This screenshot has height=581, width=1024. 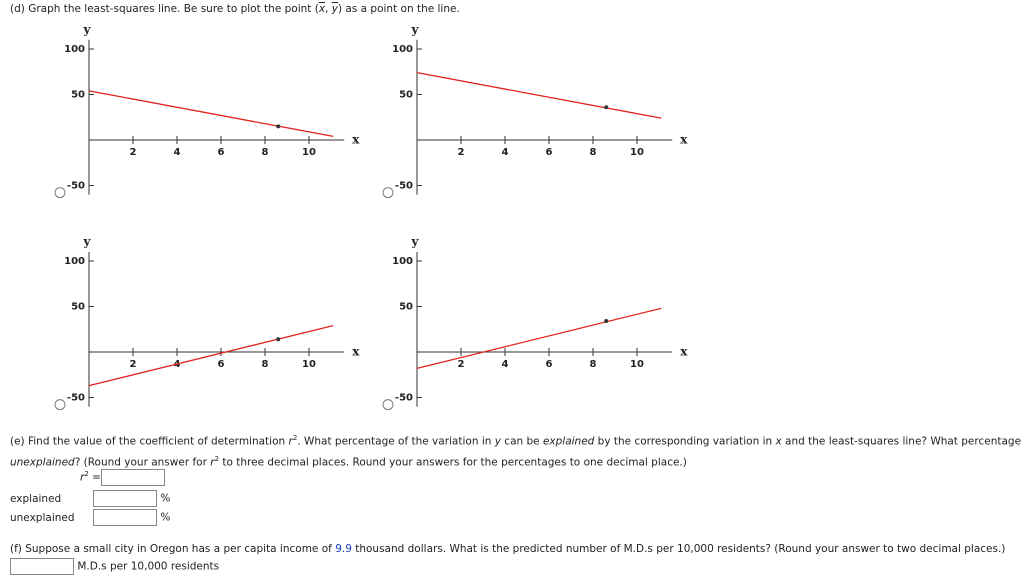 What do you see at coordinates (132, 477) in the screenshot?
I see `r2-input` at bounding box center [132, 477].